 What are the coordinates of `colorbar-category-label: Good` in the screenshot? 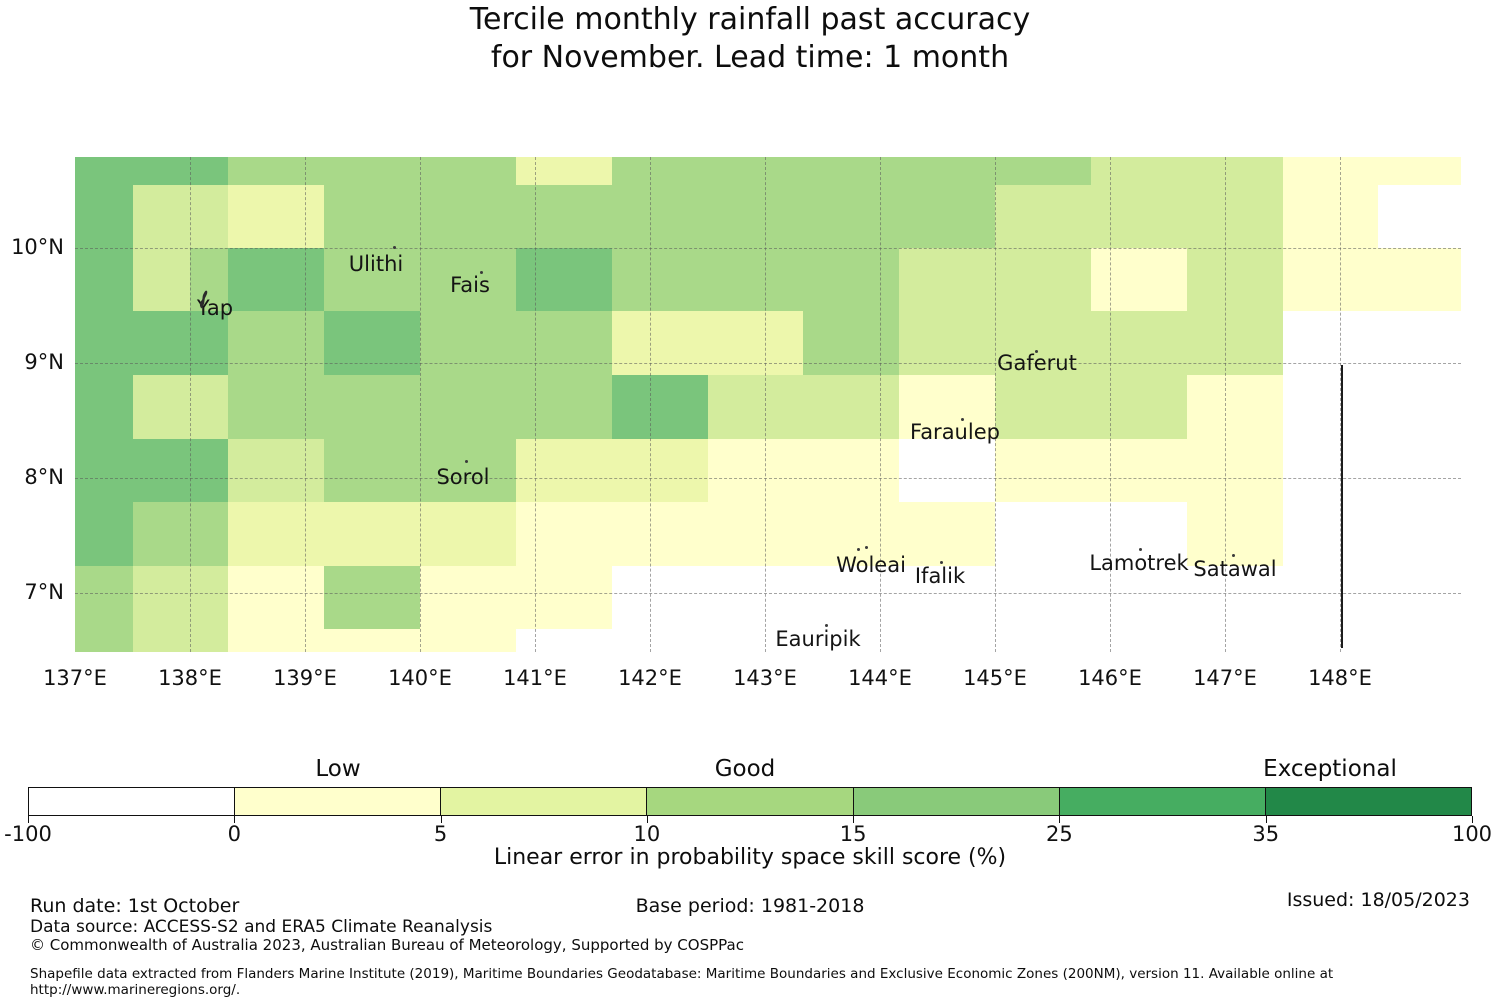 It's located at (745, 769).